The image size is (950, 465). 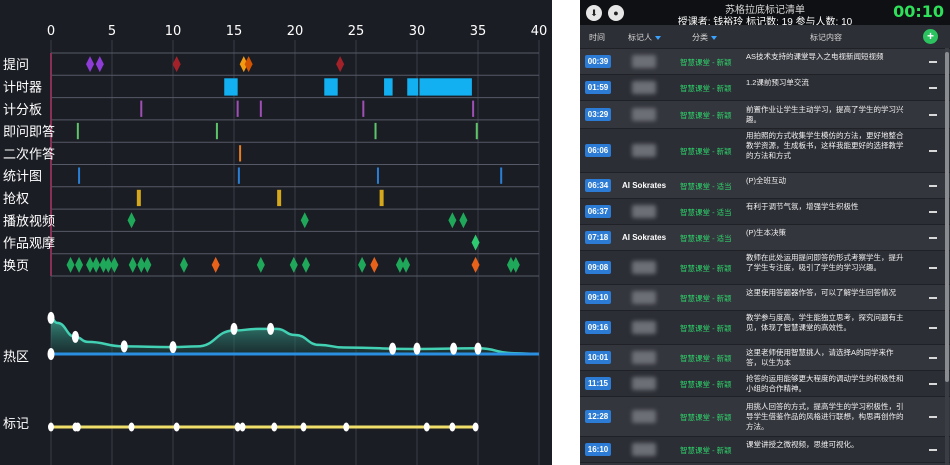 I want to click on list-item: 03:29 智慧课堂 - 新颖 前置作业让学生主动学习，提高了学生的学习兴趣。, so click(x=765, y=114).